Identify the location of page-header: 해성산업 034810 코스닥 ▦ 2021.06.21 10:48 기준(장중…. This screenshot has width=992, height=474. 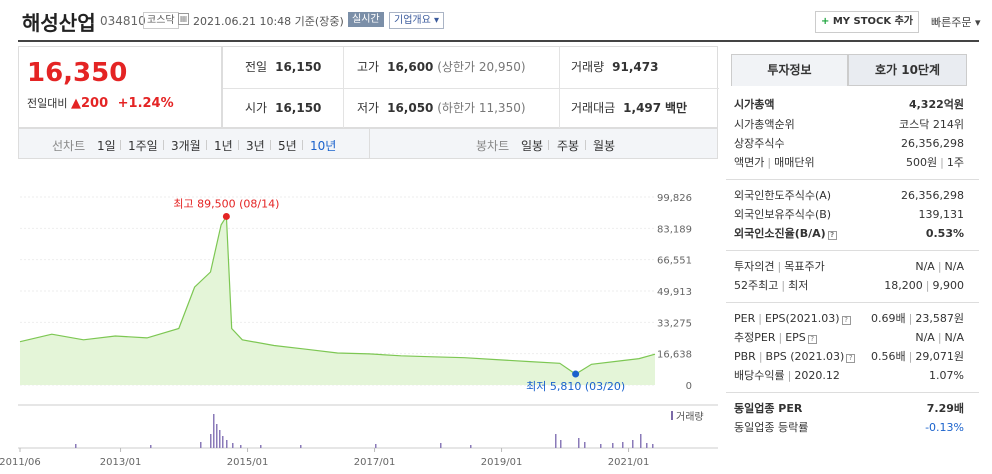
(496, 21).